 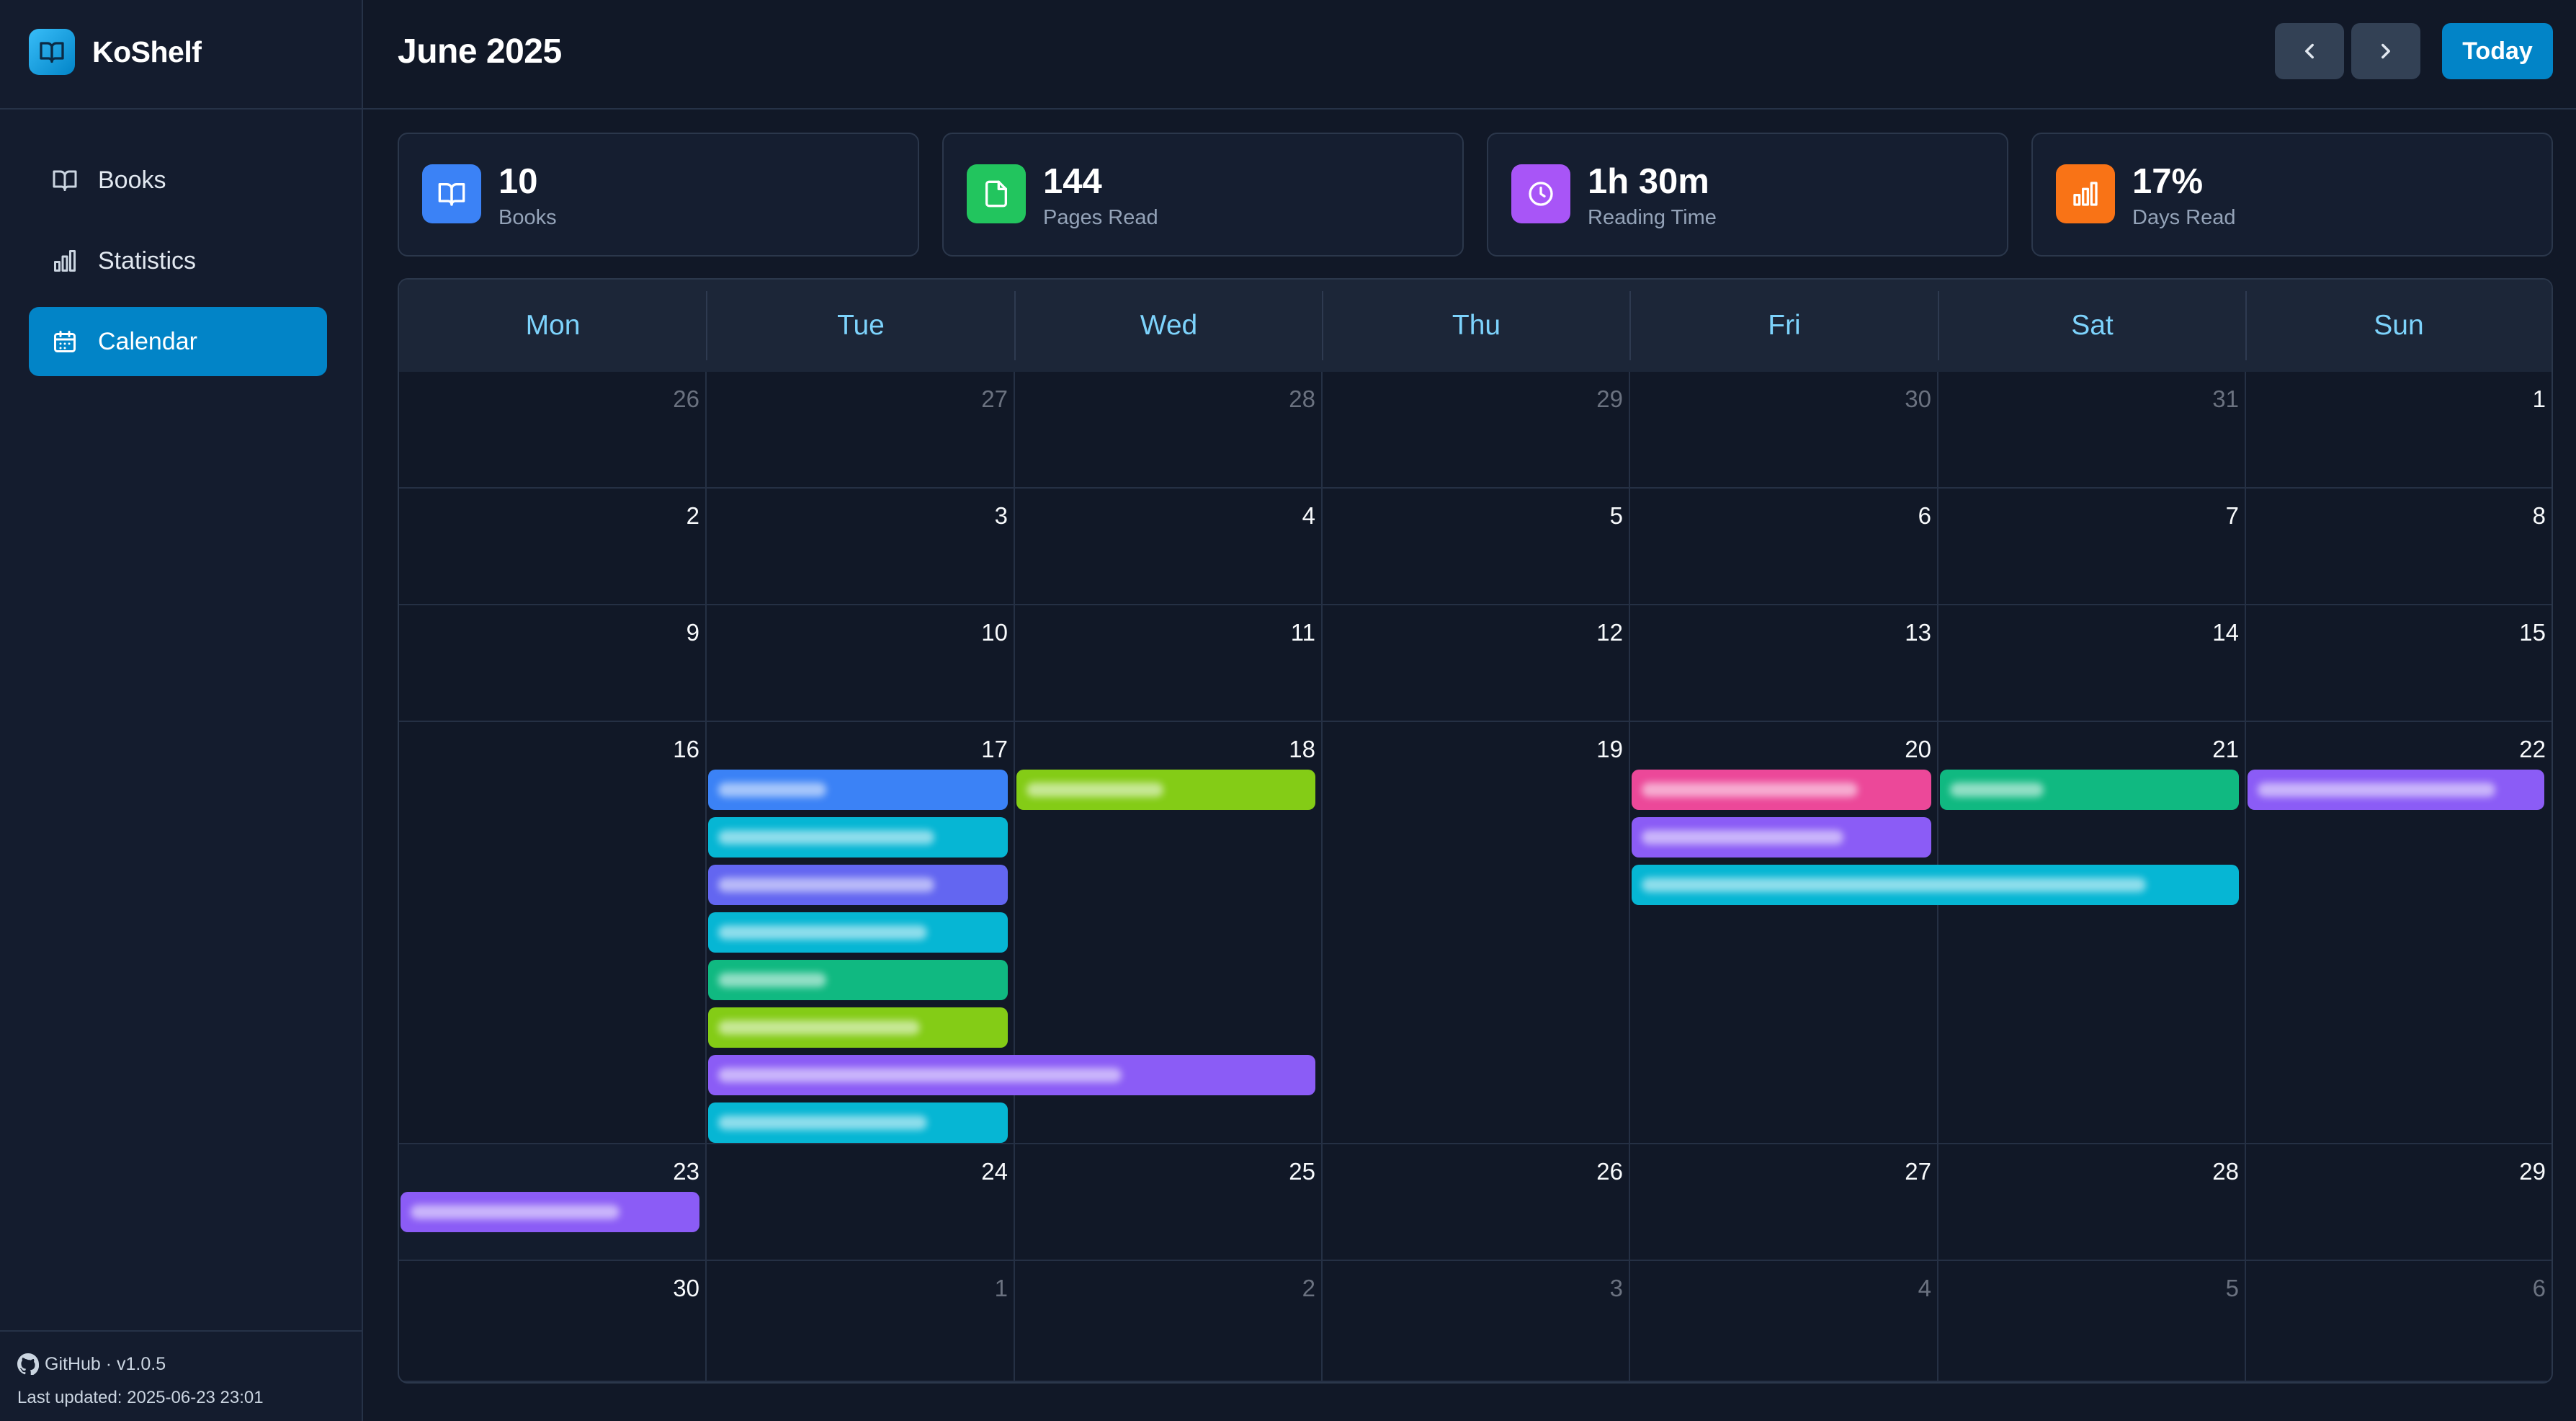 What do you see at coordinates (2092, 663) in the screenshot?
I see `day-cell: 14` at bounding box center [2092, 663].